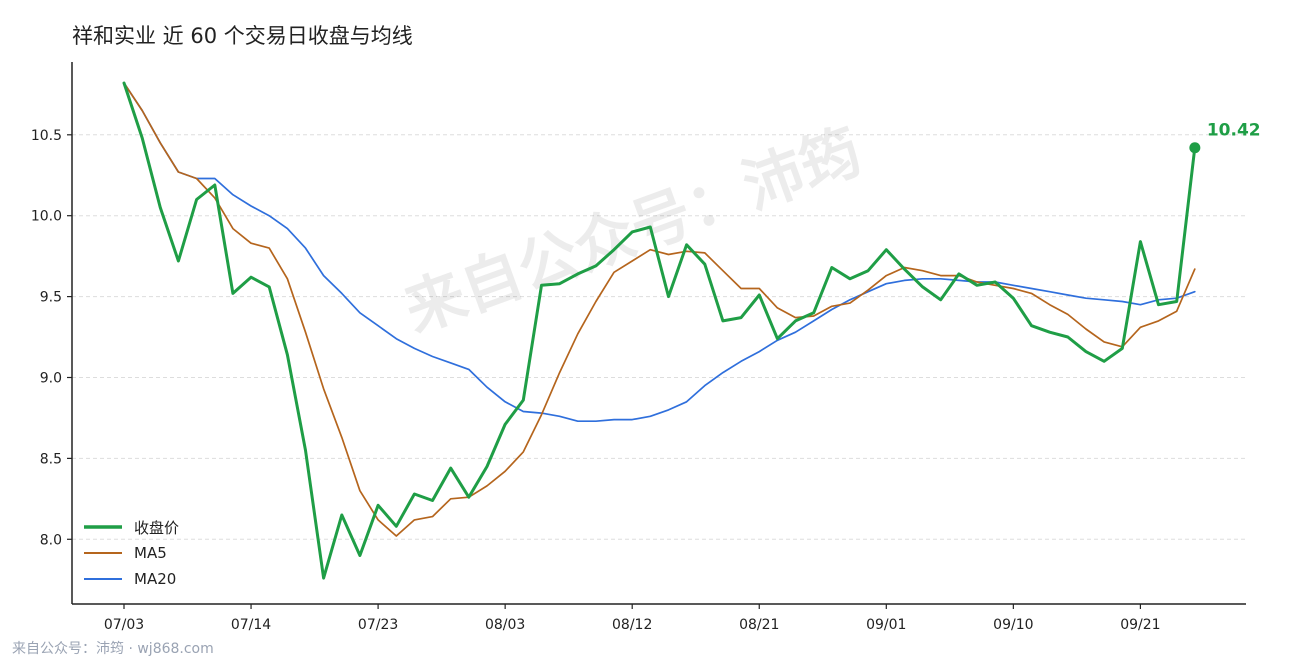  I want to click on x-tick-label: 07/03, so click(124, 625).